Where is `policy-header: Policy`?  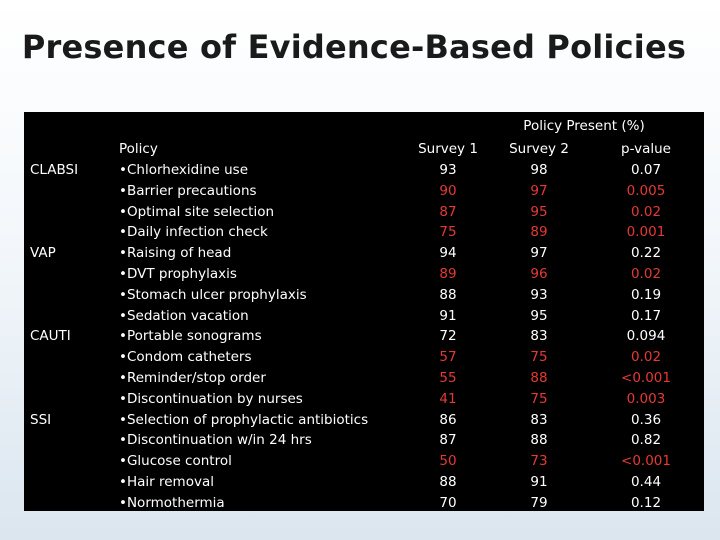
policy-header: Policy is located at coordinates (138, 149).